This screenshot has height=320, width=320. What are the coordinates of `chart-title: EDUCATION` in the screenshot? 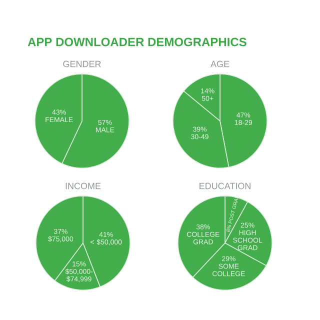 It's located at (225, 186).